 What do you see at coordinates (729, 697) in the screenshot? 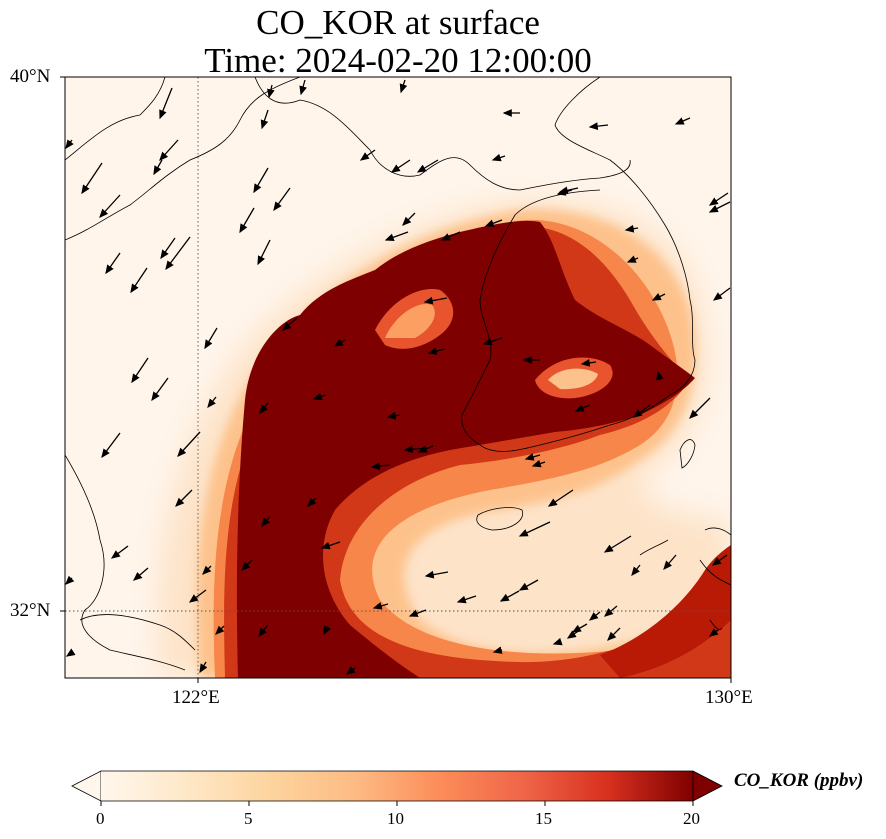
I see `lon-tick-130e: 130°E` at bounding box center [729, 697].